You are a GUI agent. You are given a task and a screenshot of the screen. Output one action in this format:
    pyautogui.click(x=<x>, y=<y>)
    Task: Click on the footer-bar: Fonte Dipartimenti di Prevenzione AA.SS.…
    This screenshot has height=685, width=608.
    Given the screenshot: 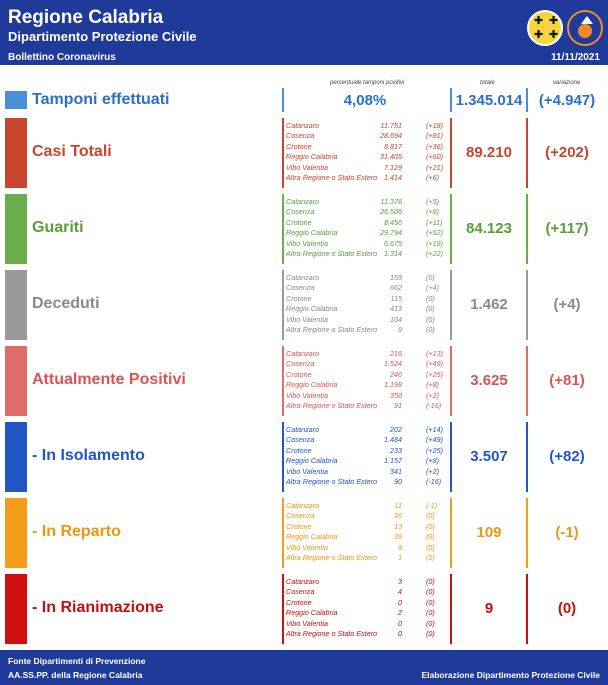 What is the action you would take?
    pyautogui.click(x=304, y=667)
    